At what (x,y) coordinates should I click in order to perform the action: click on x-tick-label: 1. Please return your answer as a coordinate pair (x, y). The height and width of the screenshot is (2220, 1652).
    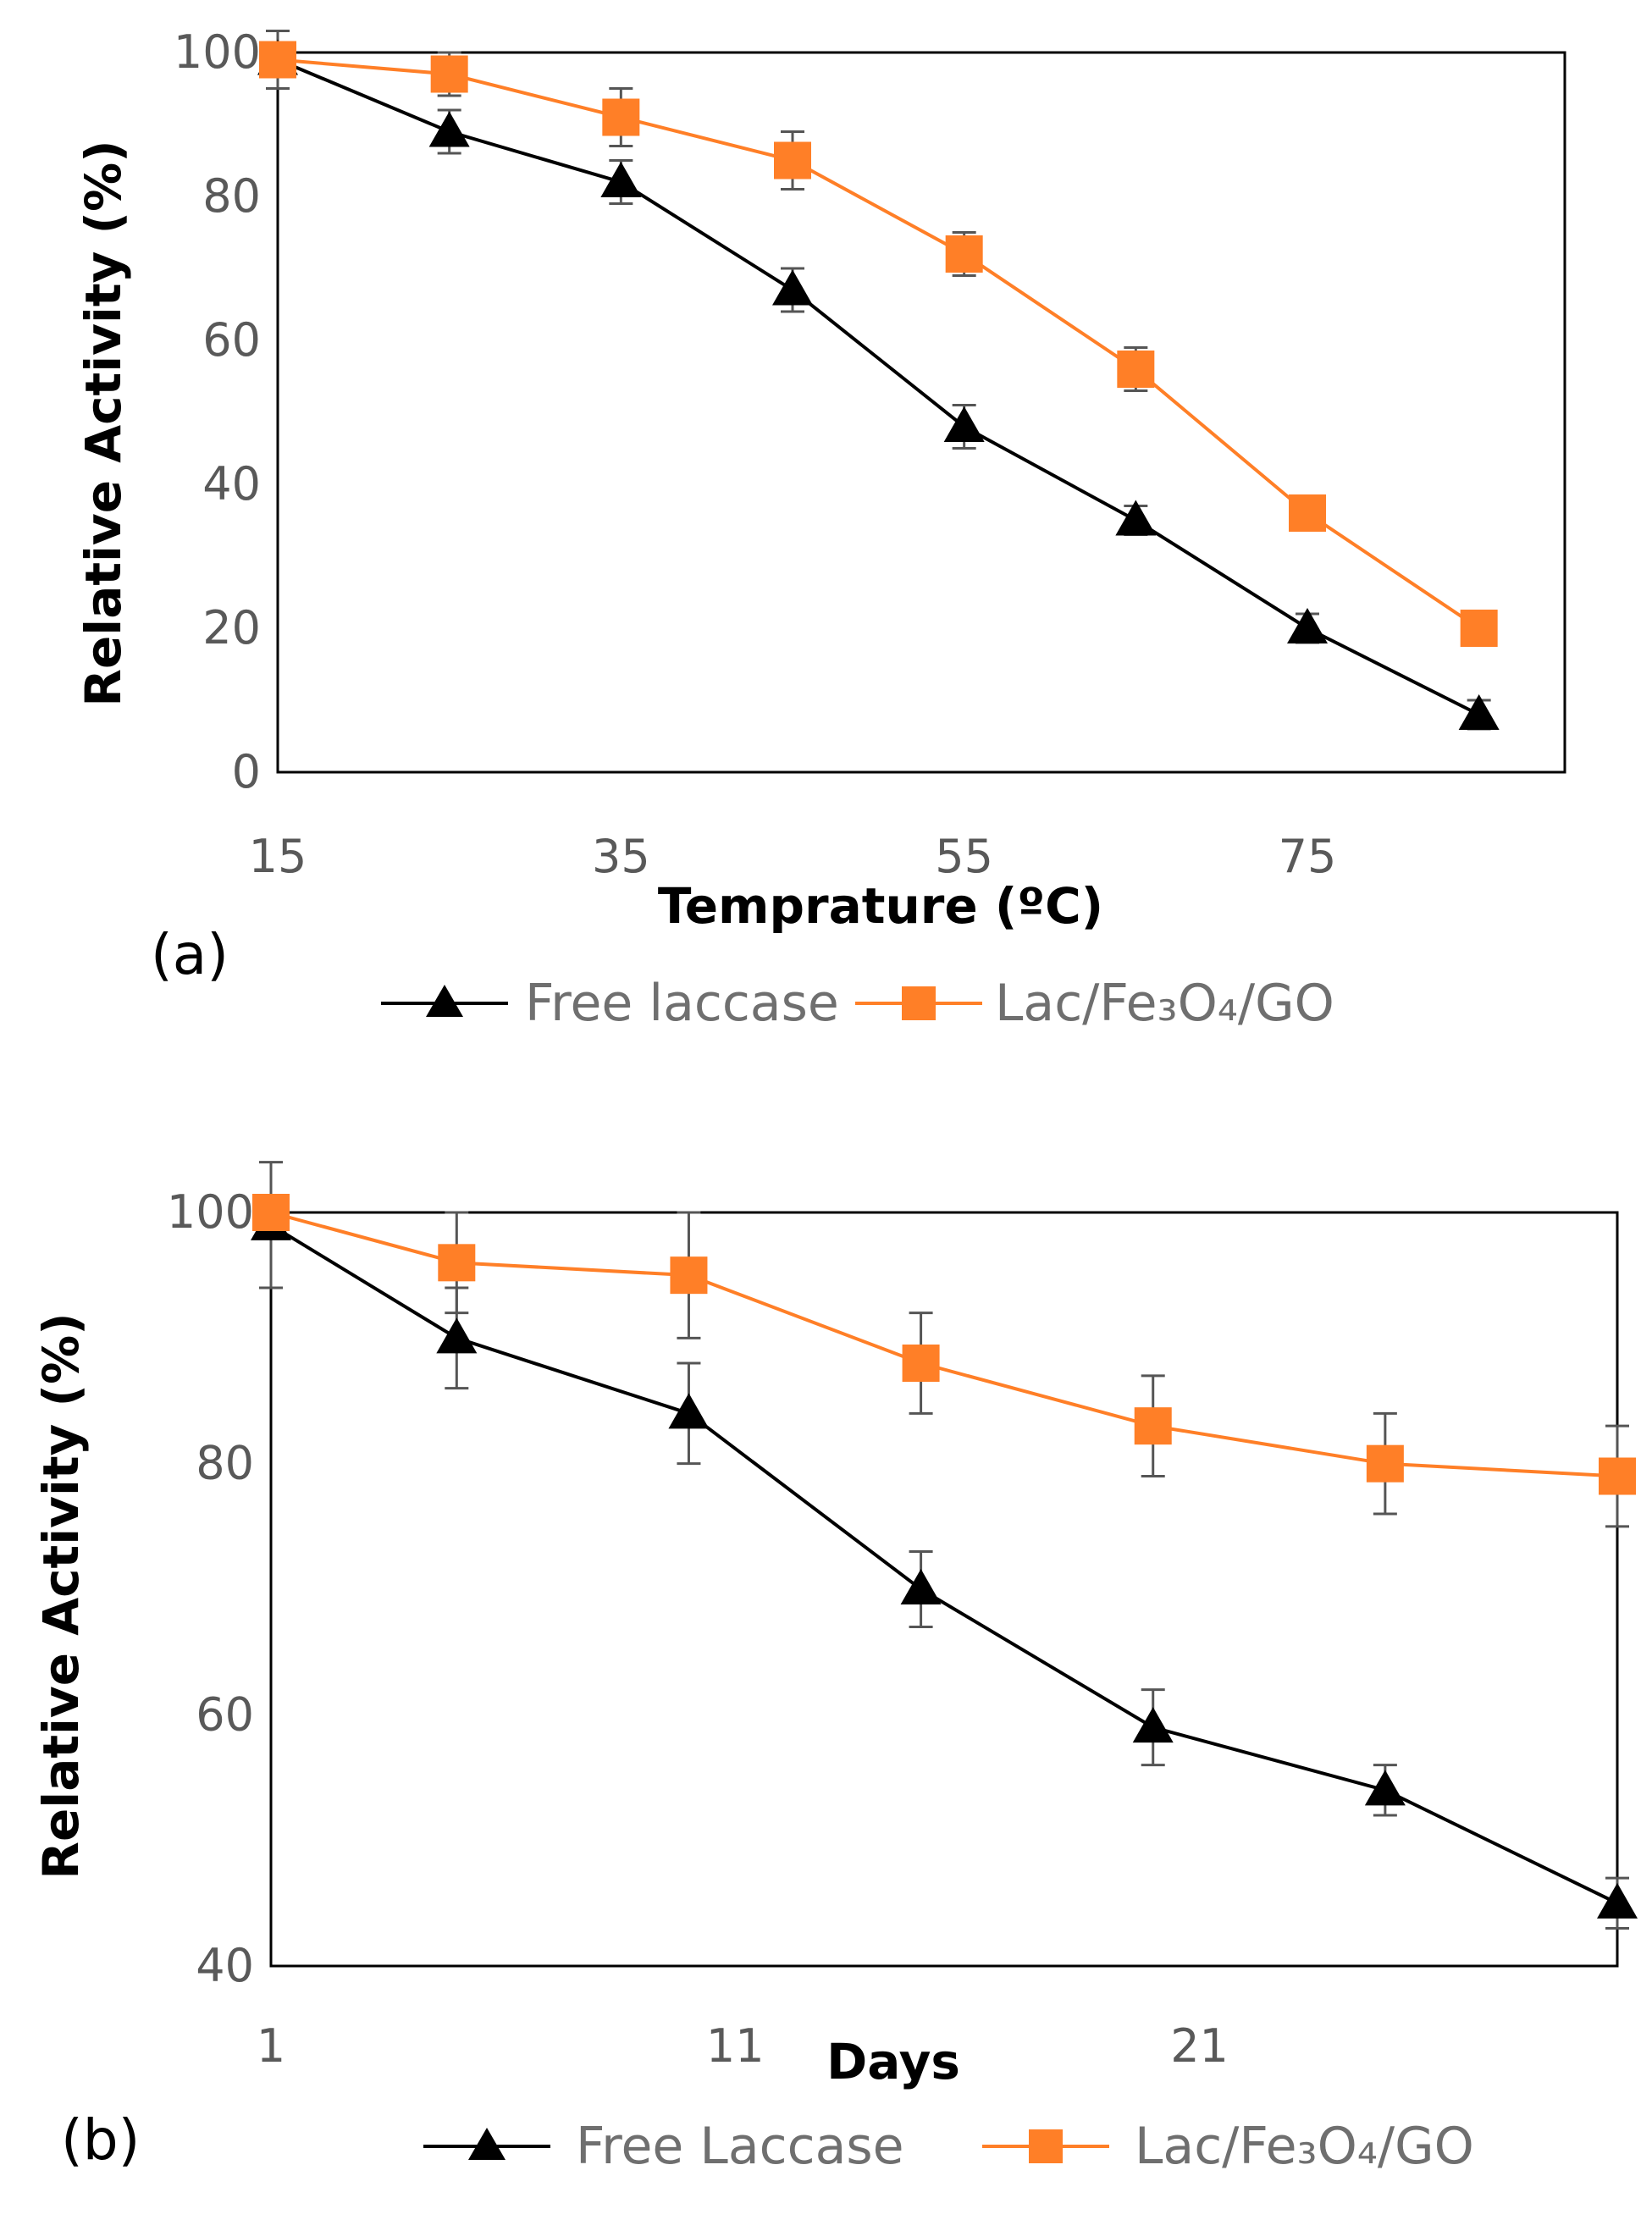
    Looking at the image, I should click on (271, 2046).